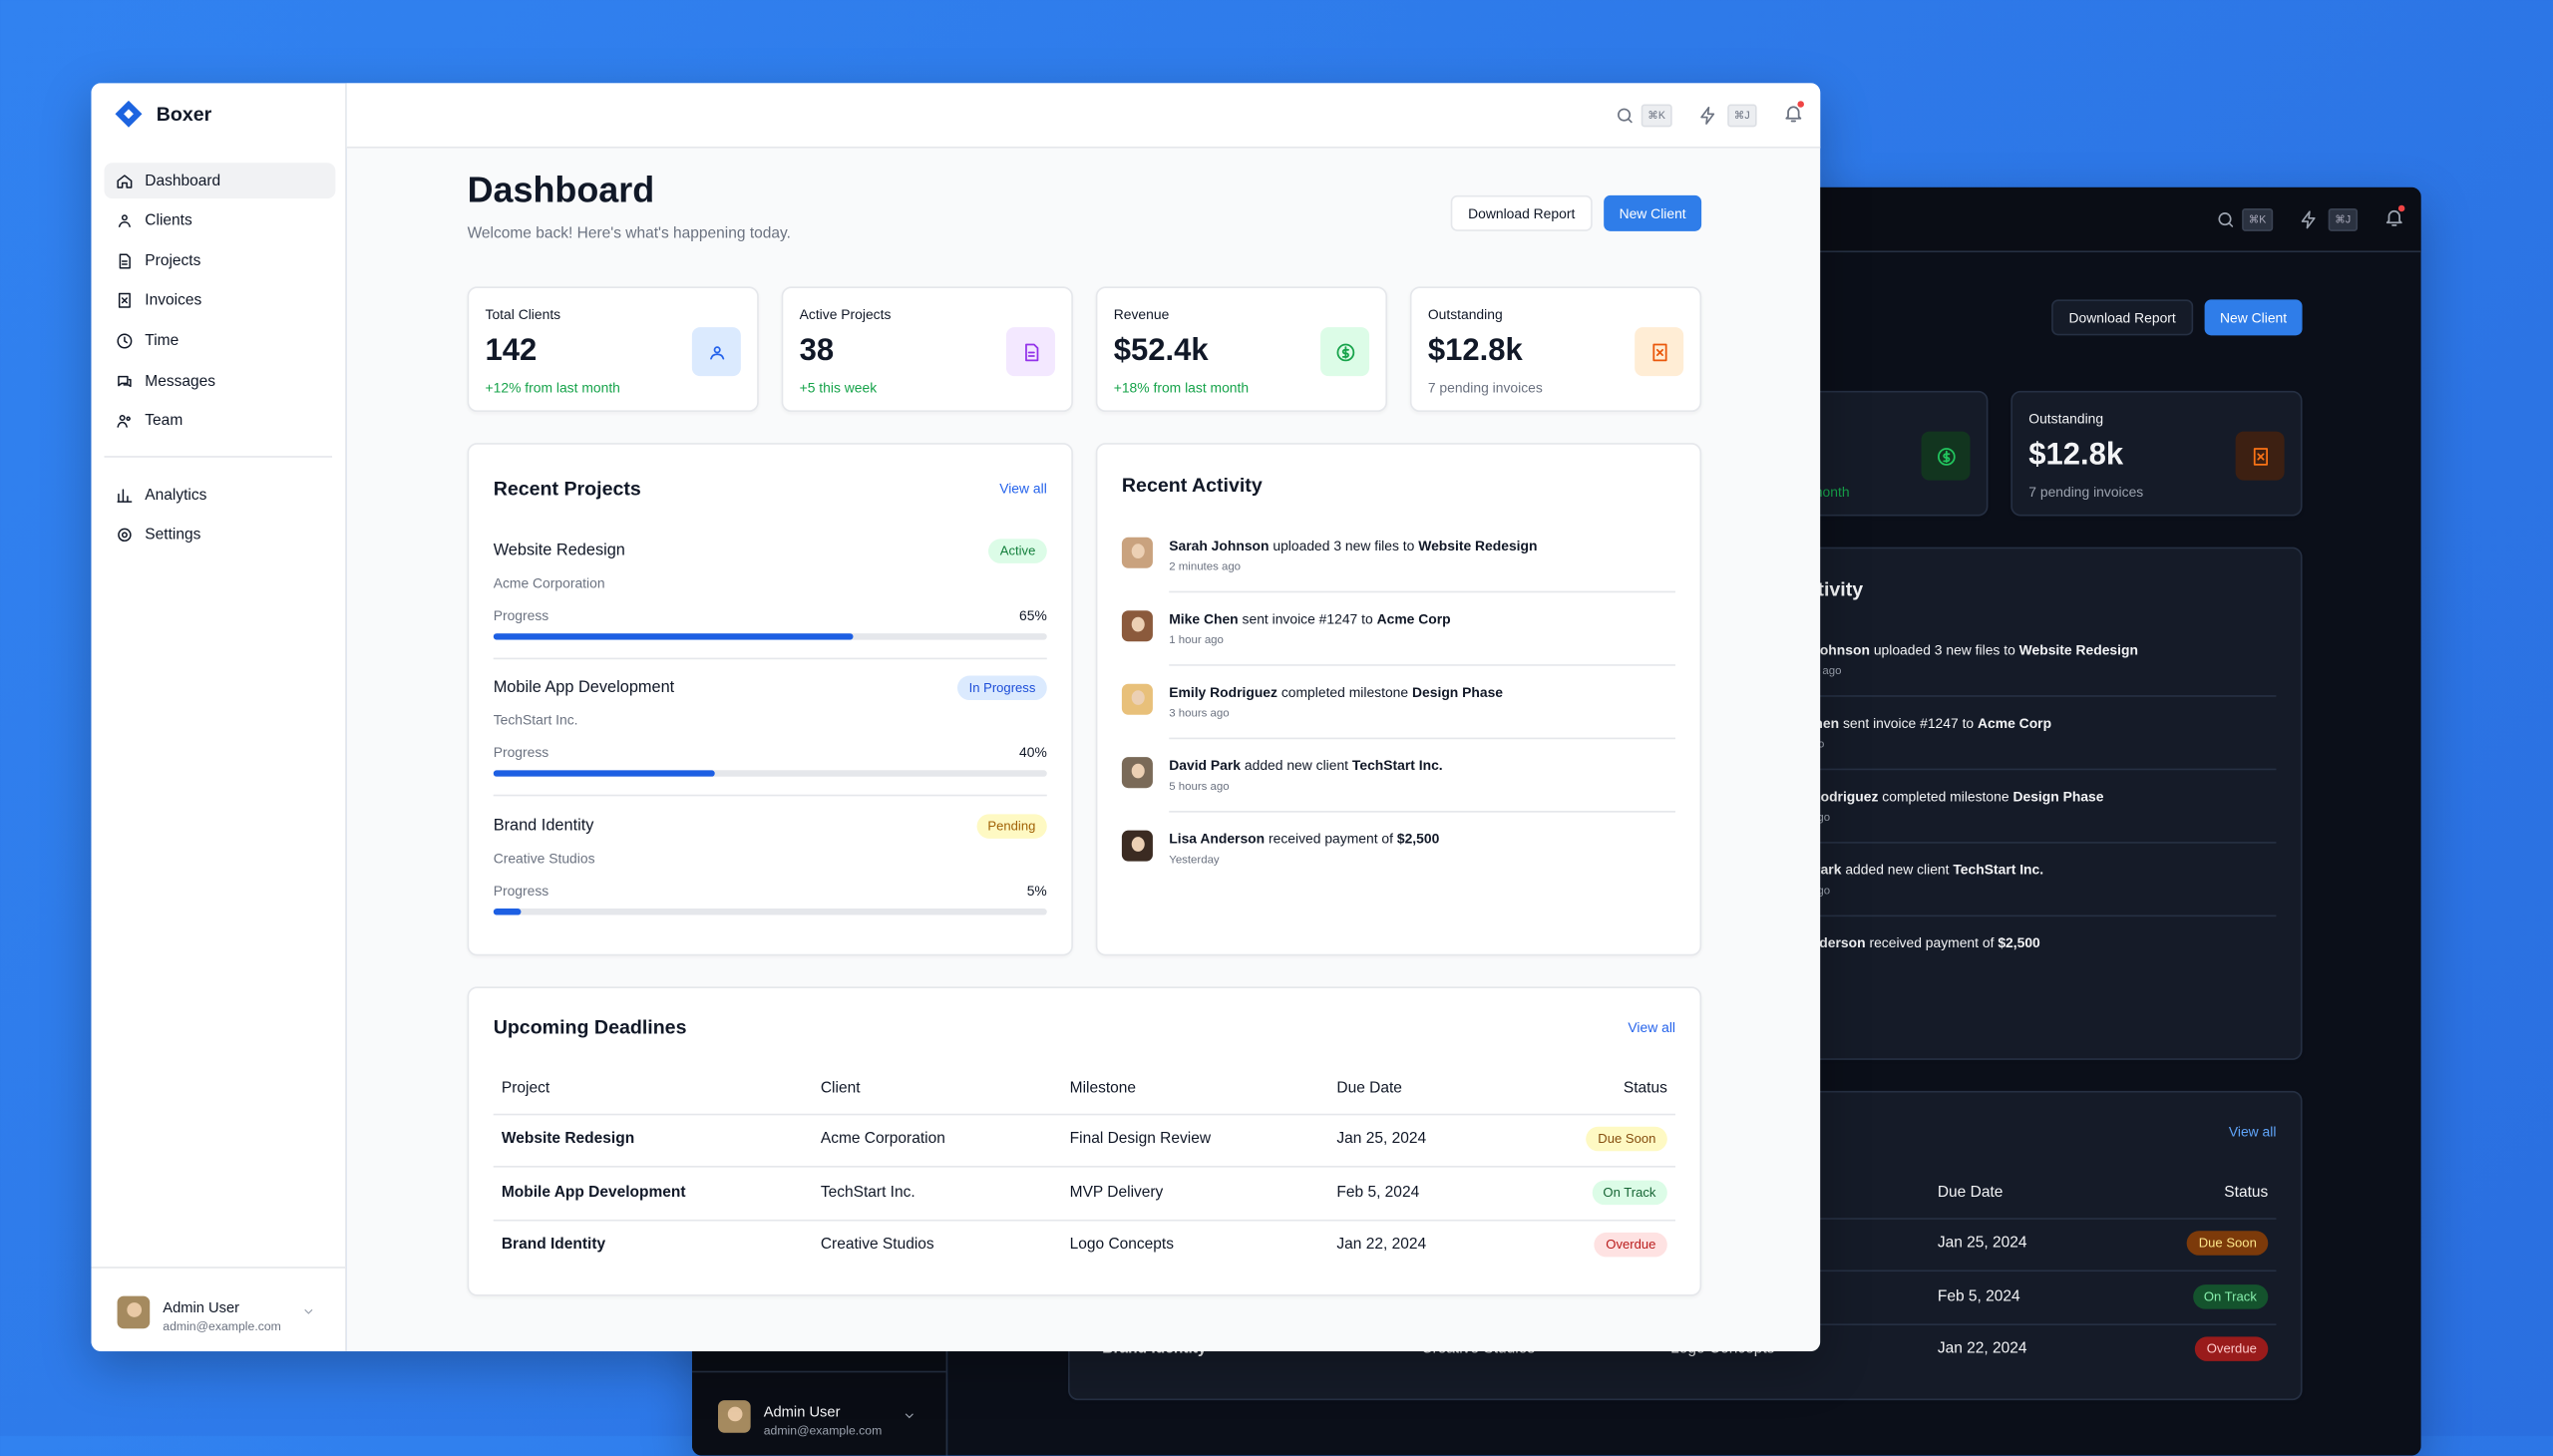 The height and width of the screenshot is (1456, 2553). Describe the element at coordinates (1192, 485) in the screenshot. I see `card-title: Recent Activity` at that location.